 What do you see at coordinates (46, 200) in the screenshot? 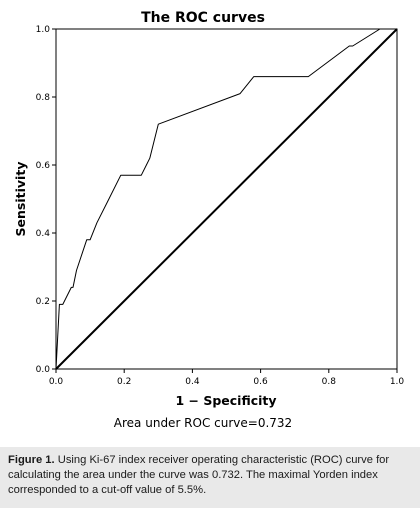
I see `y-axis-ticks: 0.0 0.2 0.4 0.6 0.8 1.0` at bounding box center [46, 200].